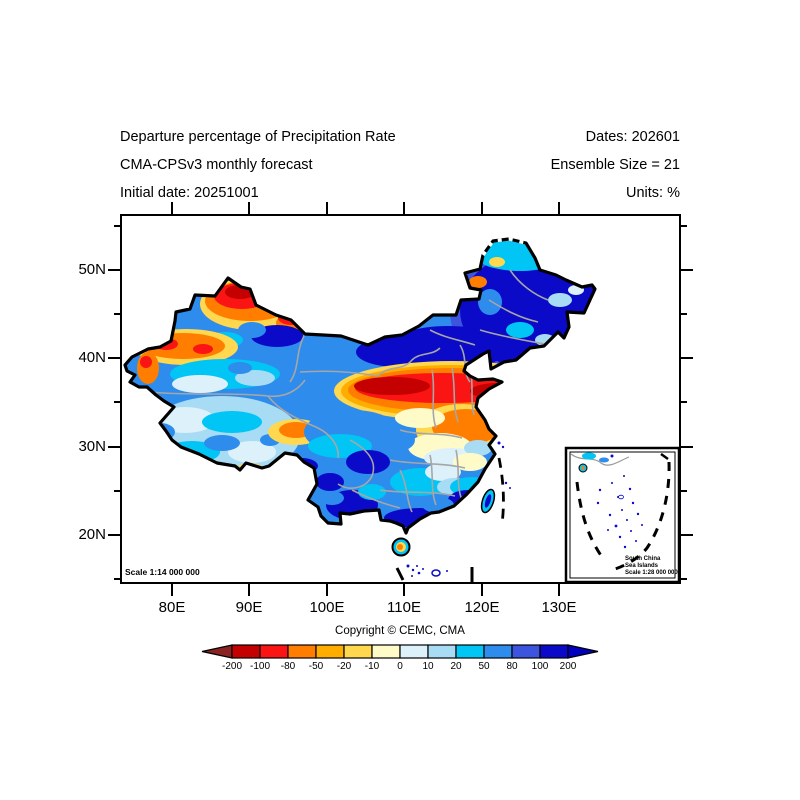 The image size is (800, 800). I want to click on amur-dashed-border, so click(504, 246).